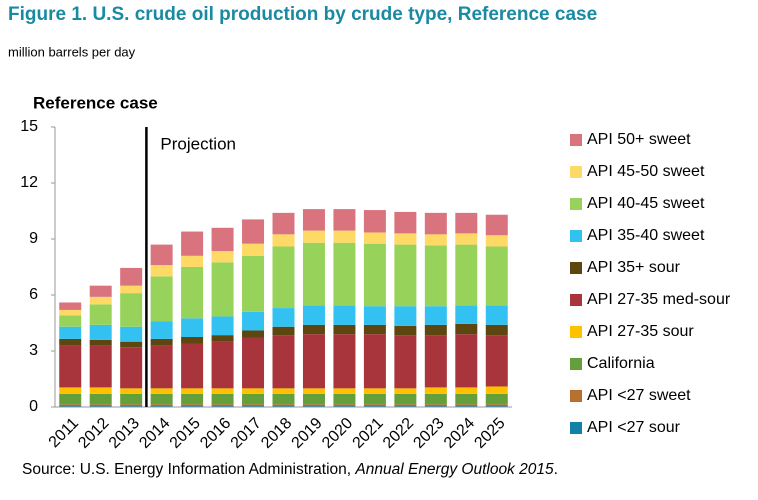  Describe the element at coordinates (198, 143) in the screenshot. I see `annotation: Projection` at that location.